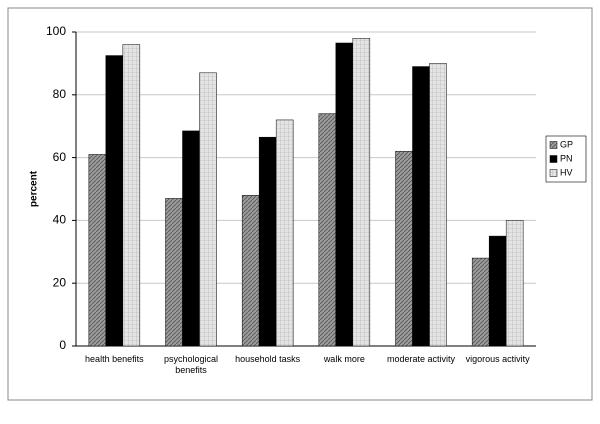  Describe the element at coordinates (60, 282) in the screenshot. I see `y-tick-label: 20` at that location.